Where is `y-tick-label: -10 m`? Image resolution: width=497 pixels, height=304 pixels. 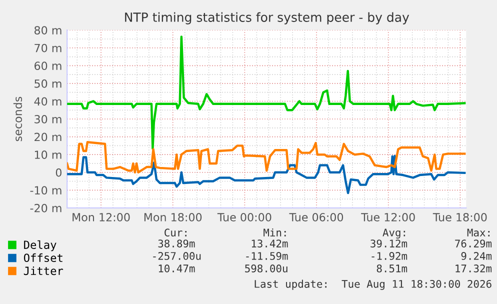
y-tick-label: -10 m is located at coordinates (46, 190).